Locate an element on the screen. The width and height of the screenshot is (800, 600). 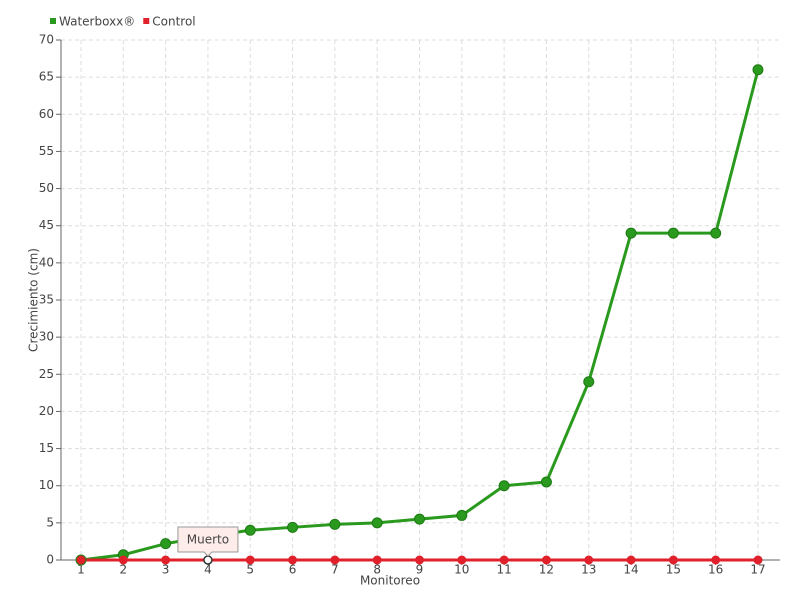
x-tick-label: 14 is located at coordinates (630, 570).